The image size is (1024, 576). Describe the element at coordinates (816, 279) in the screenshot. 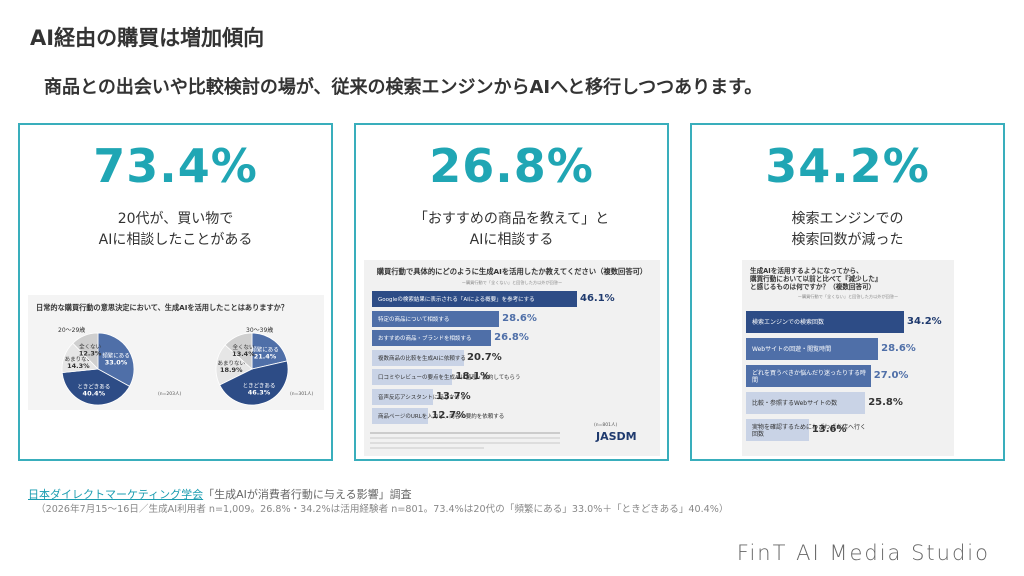

I see `figure-title-line: 購買行動において以前と比べて『減少した』` at that location.